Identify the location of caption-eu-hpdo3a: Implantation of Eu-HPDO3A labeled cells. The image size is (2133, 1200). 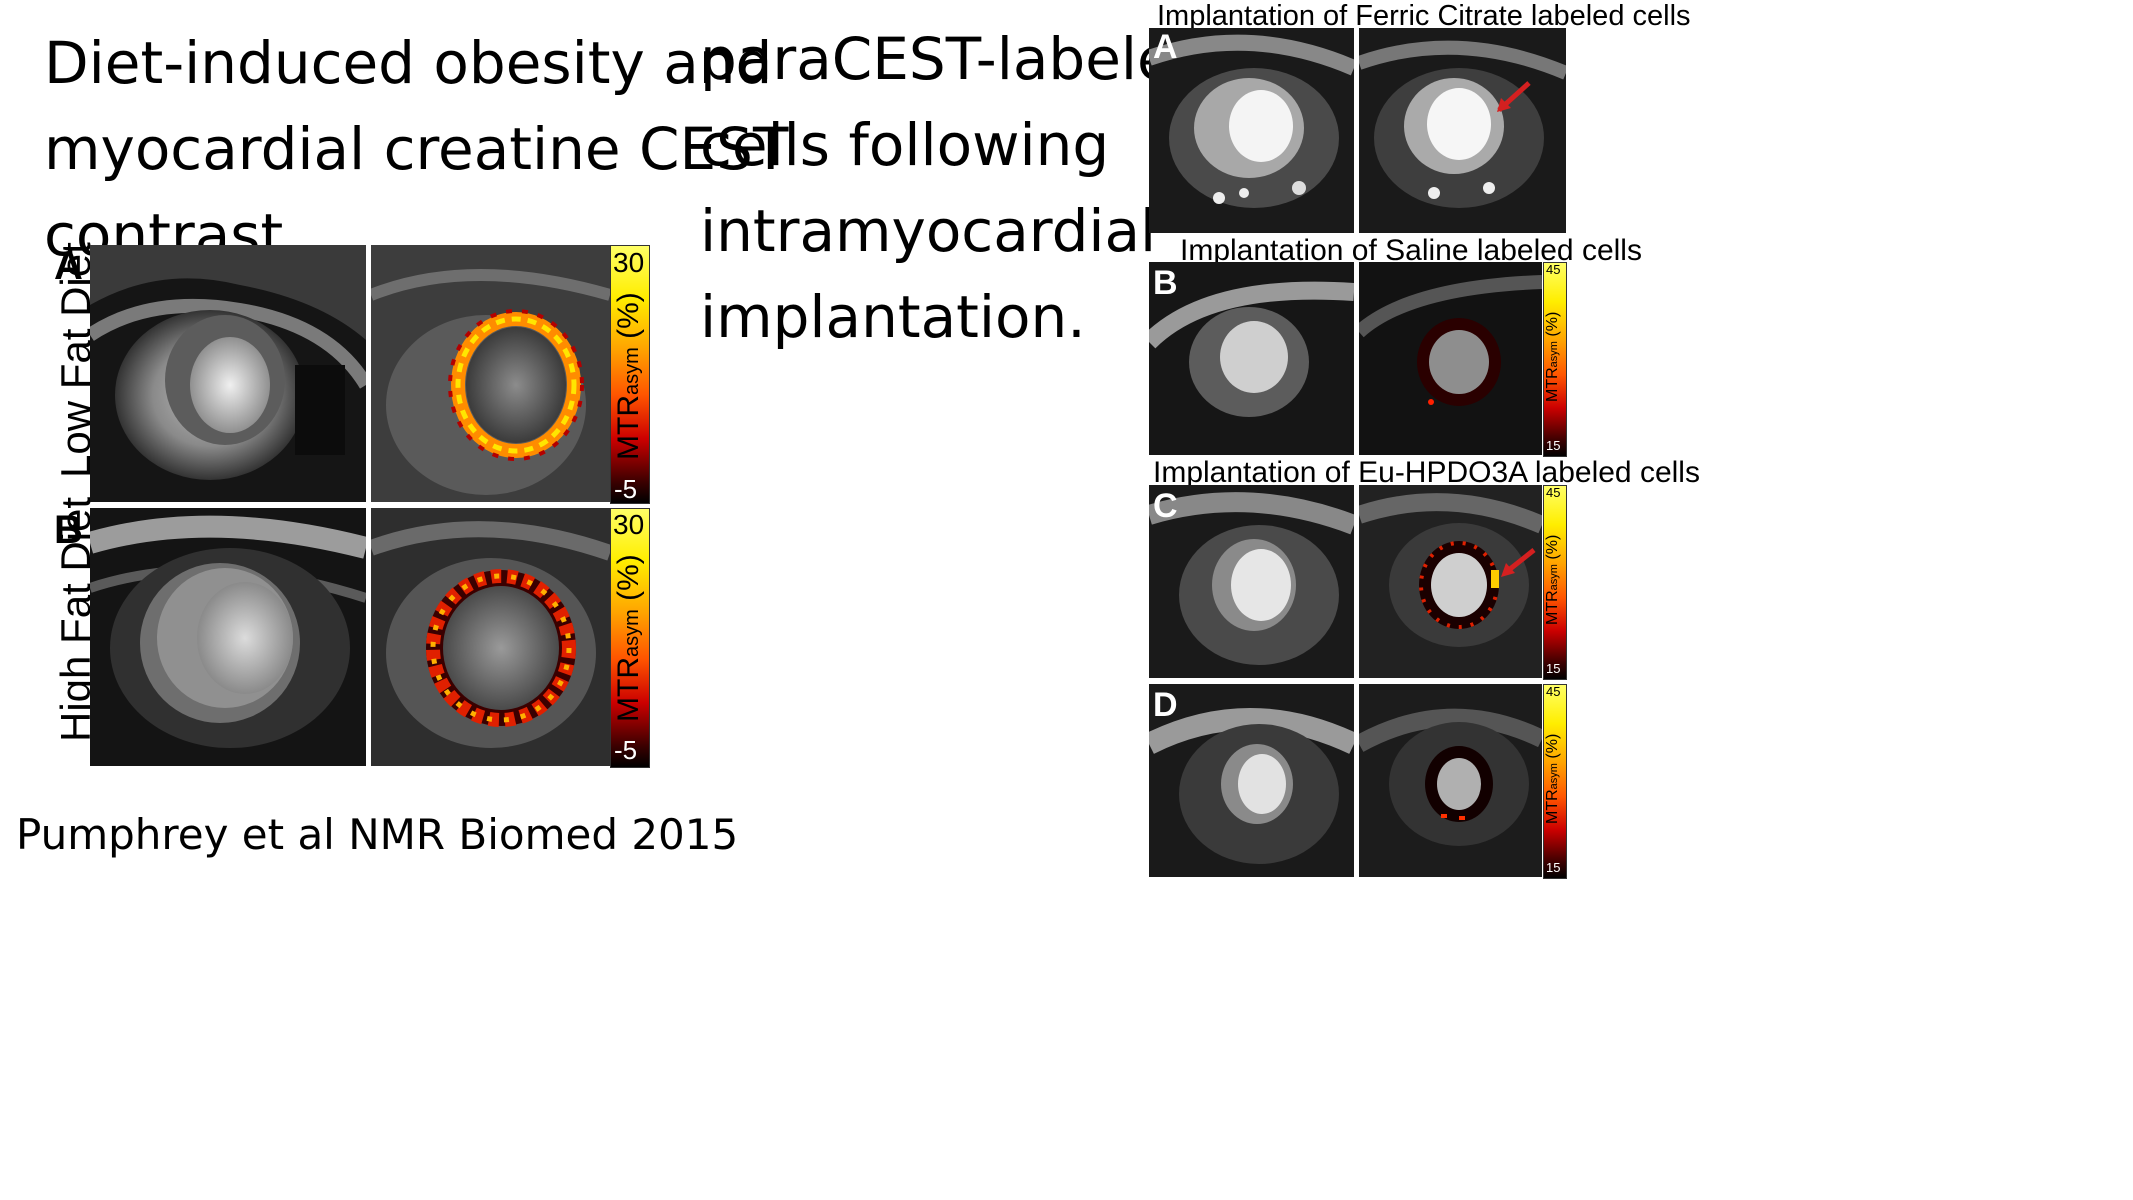
(1426, 472).